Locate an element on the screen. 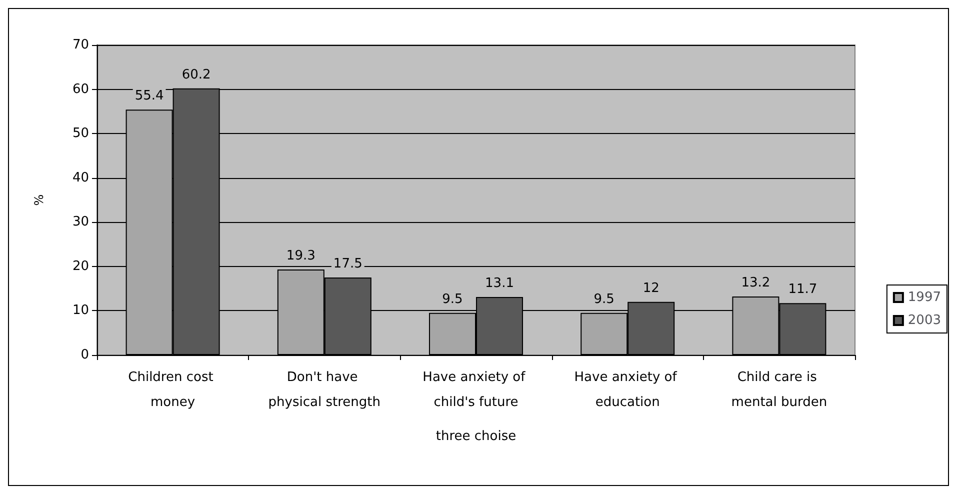 This screenshot has height=496, width=959. y-tick-label: 30 is located at coordinates (80, 222).